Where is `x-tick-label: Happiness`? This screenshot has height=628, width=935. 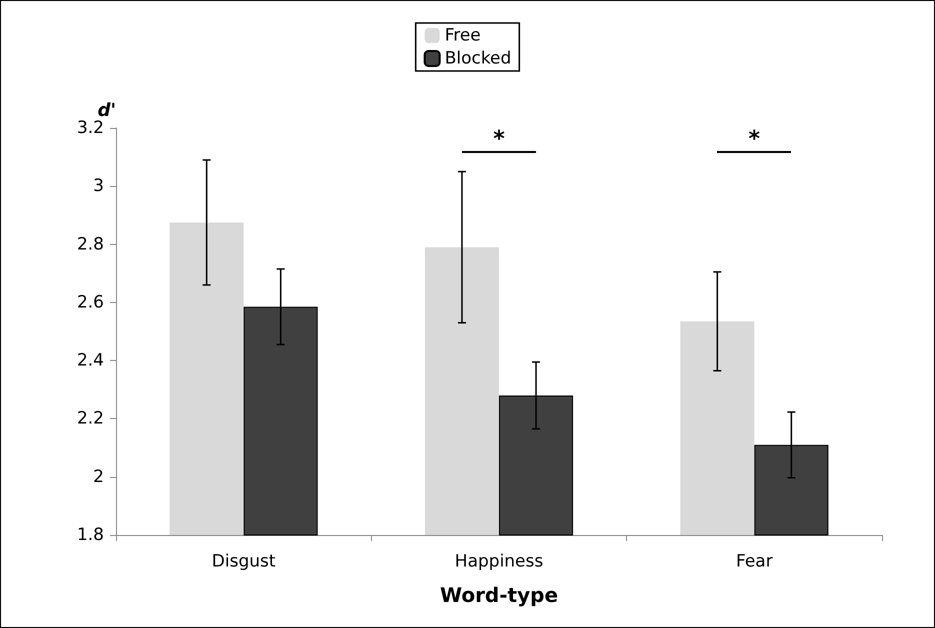
x-tick-label: Happiness is located at coordinates (499, 562).